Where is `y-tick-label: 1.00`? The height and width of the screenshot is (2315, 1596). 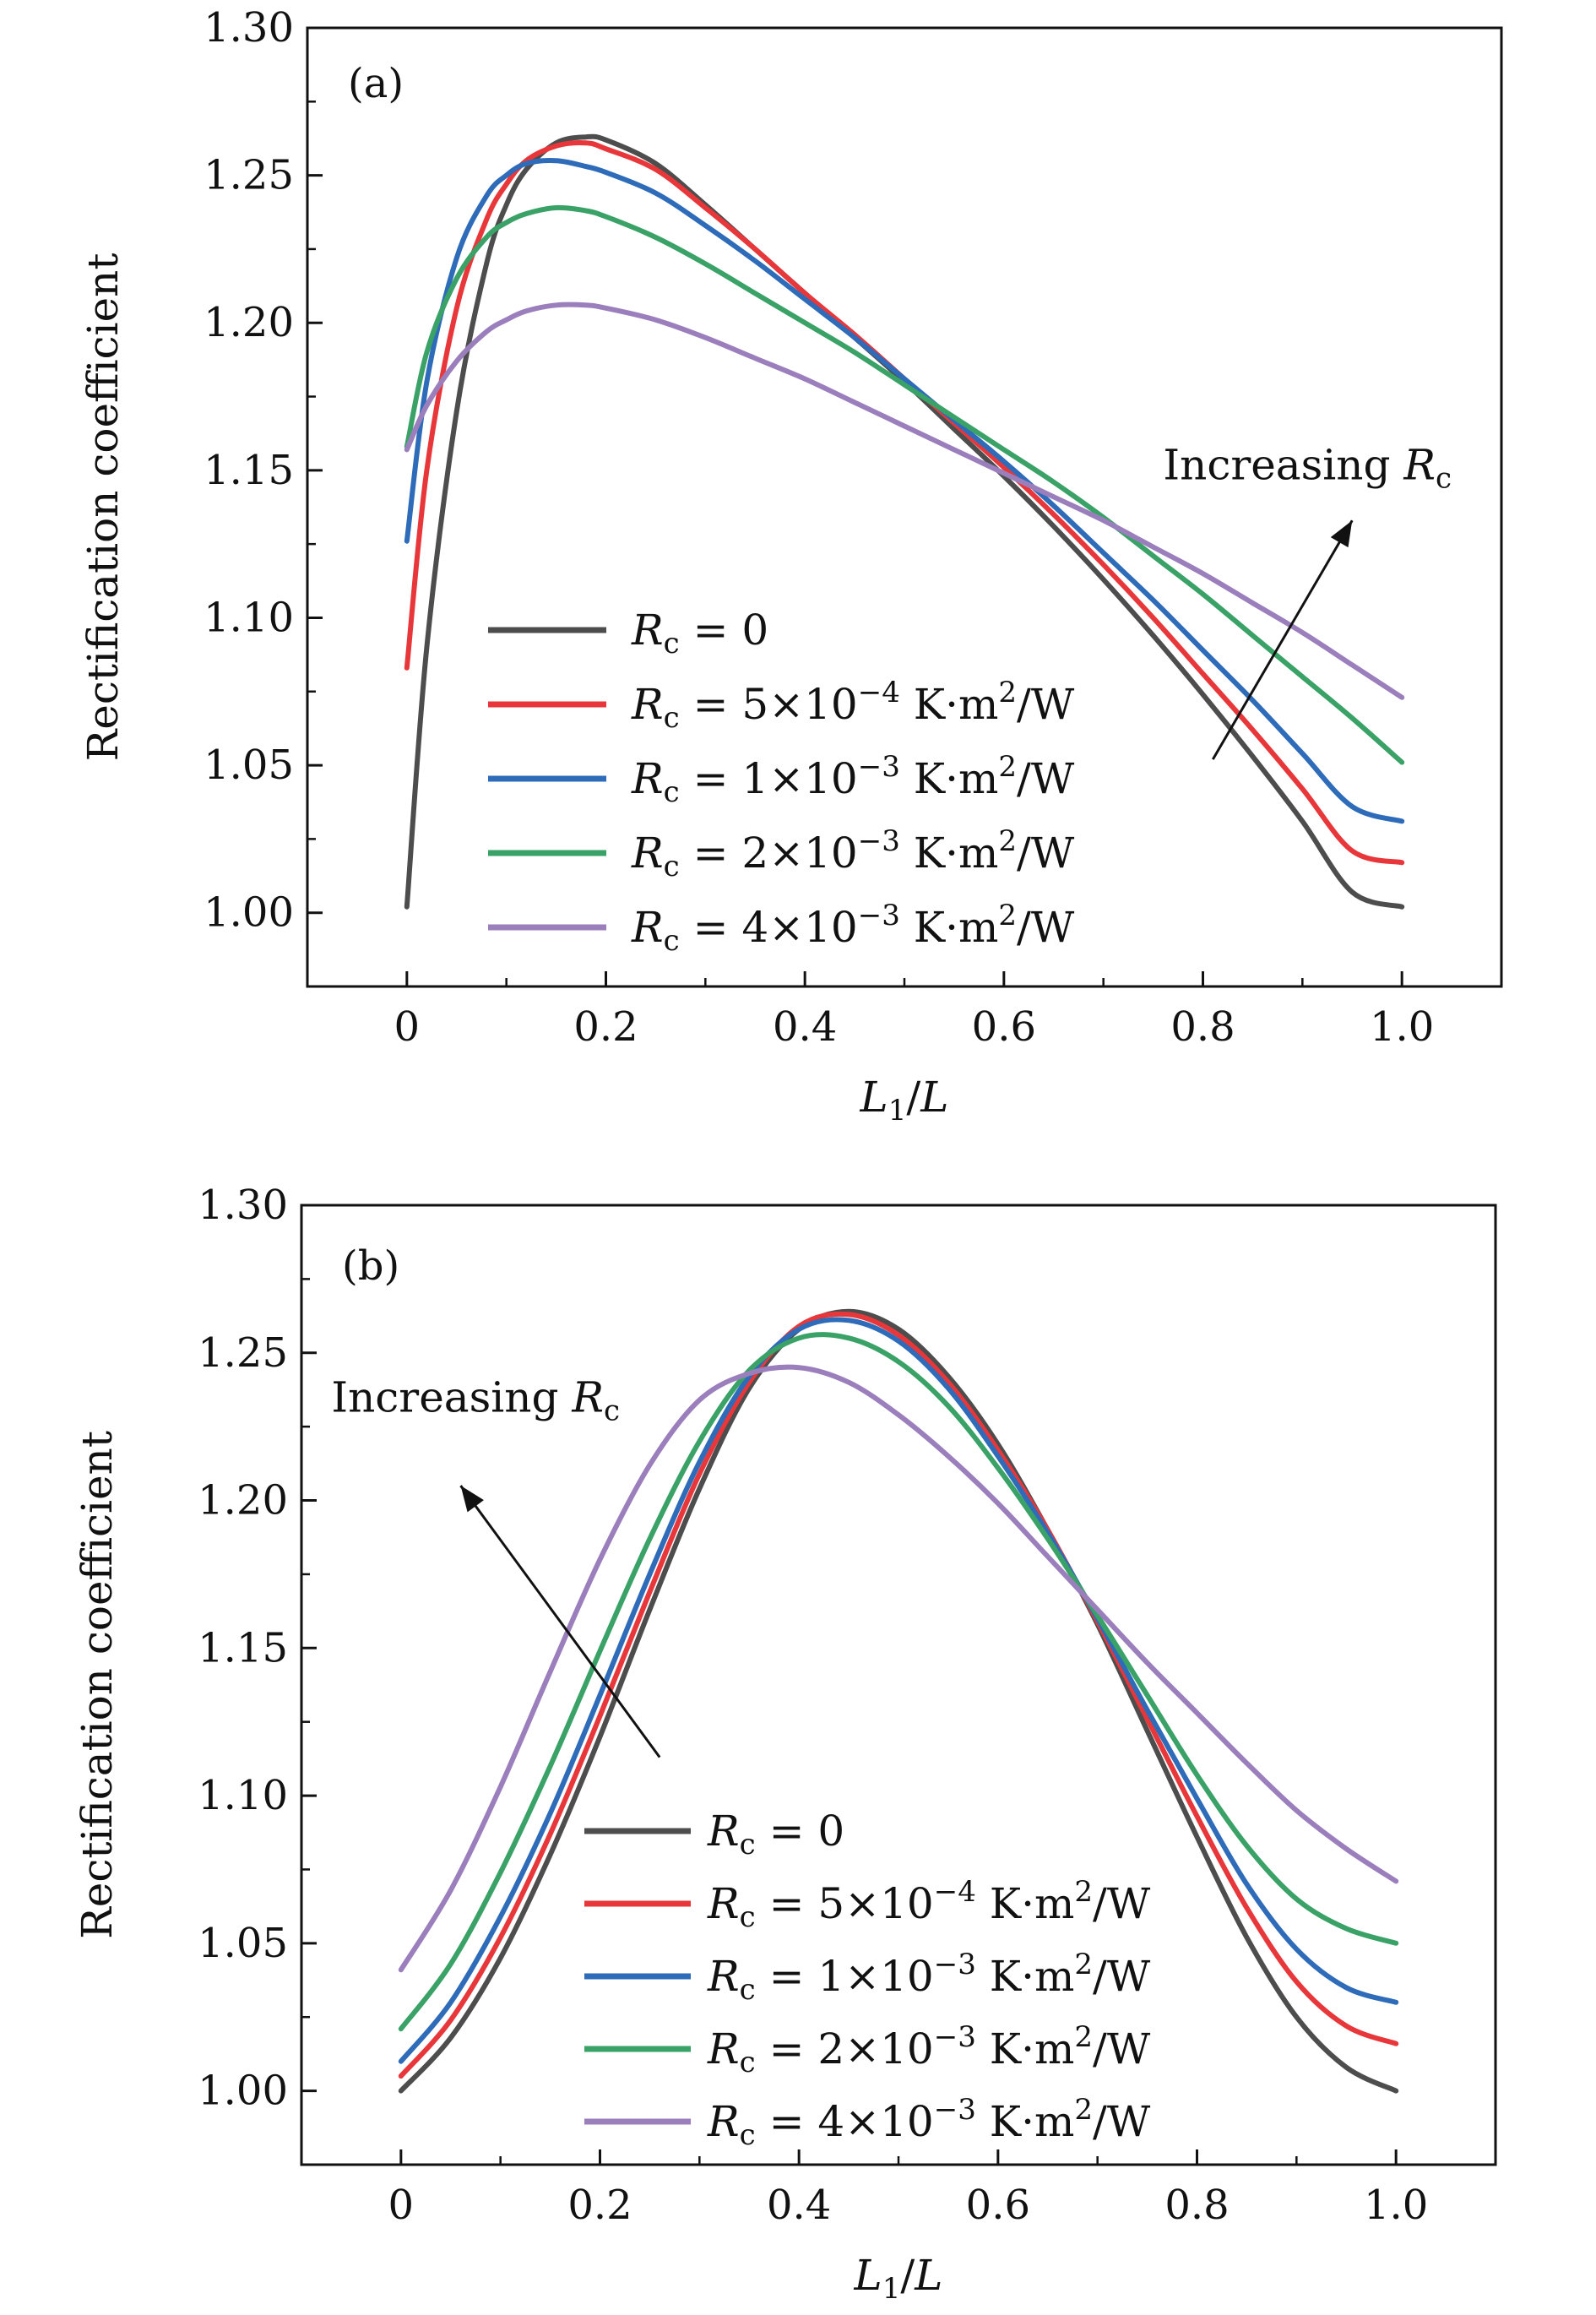 y-tick-label: 1.00 is located at coordinates (243, 2091).